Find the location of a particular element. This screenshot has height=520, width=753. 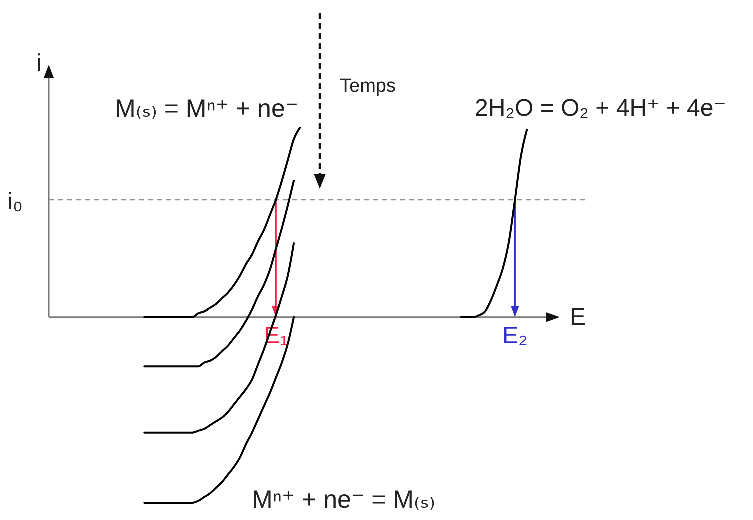

y-axis-title: i is located at coordinates (39, 63).